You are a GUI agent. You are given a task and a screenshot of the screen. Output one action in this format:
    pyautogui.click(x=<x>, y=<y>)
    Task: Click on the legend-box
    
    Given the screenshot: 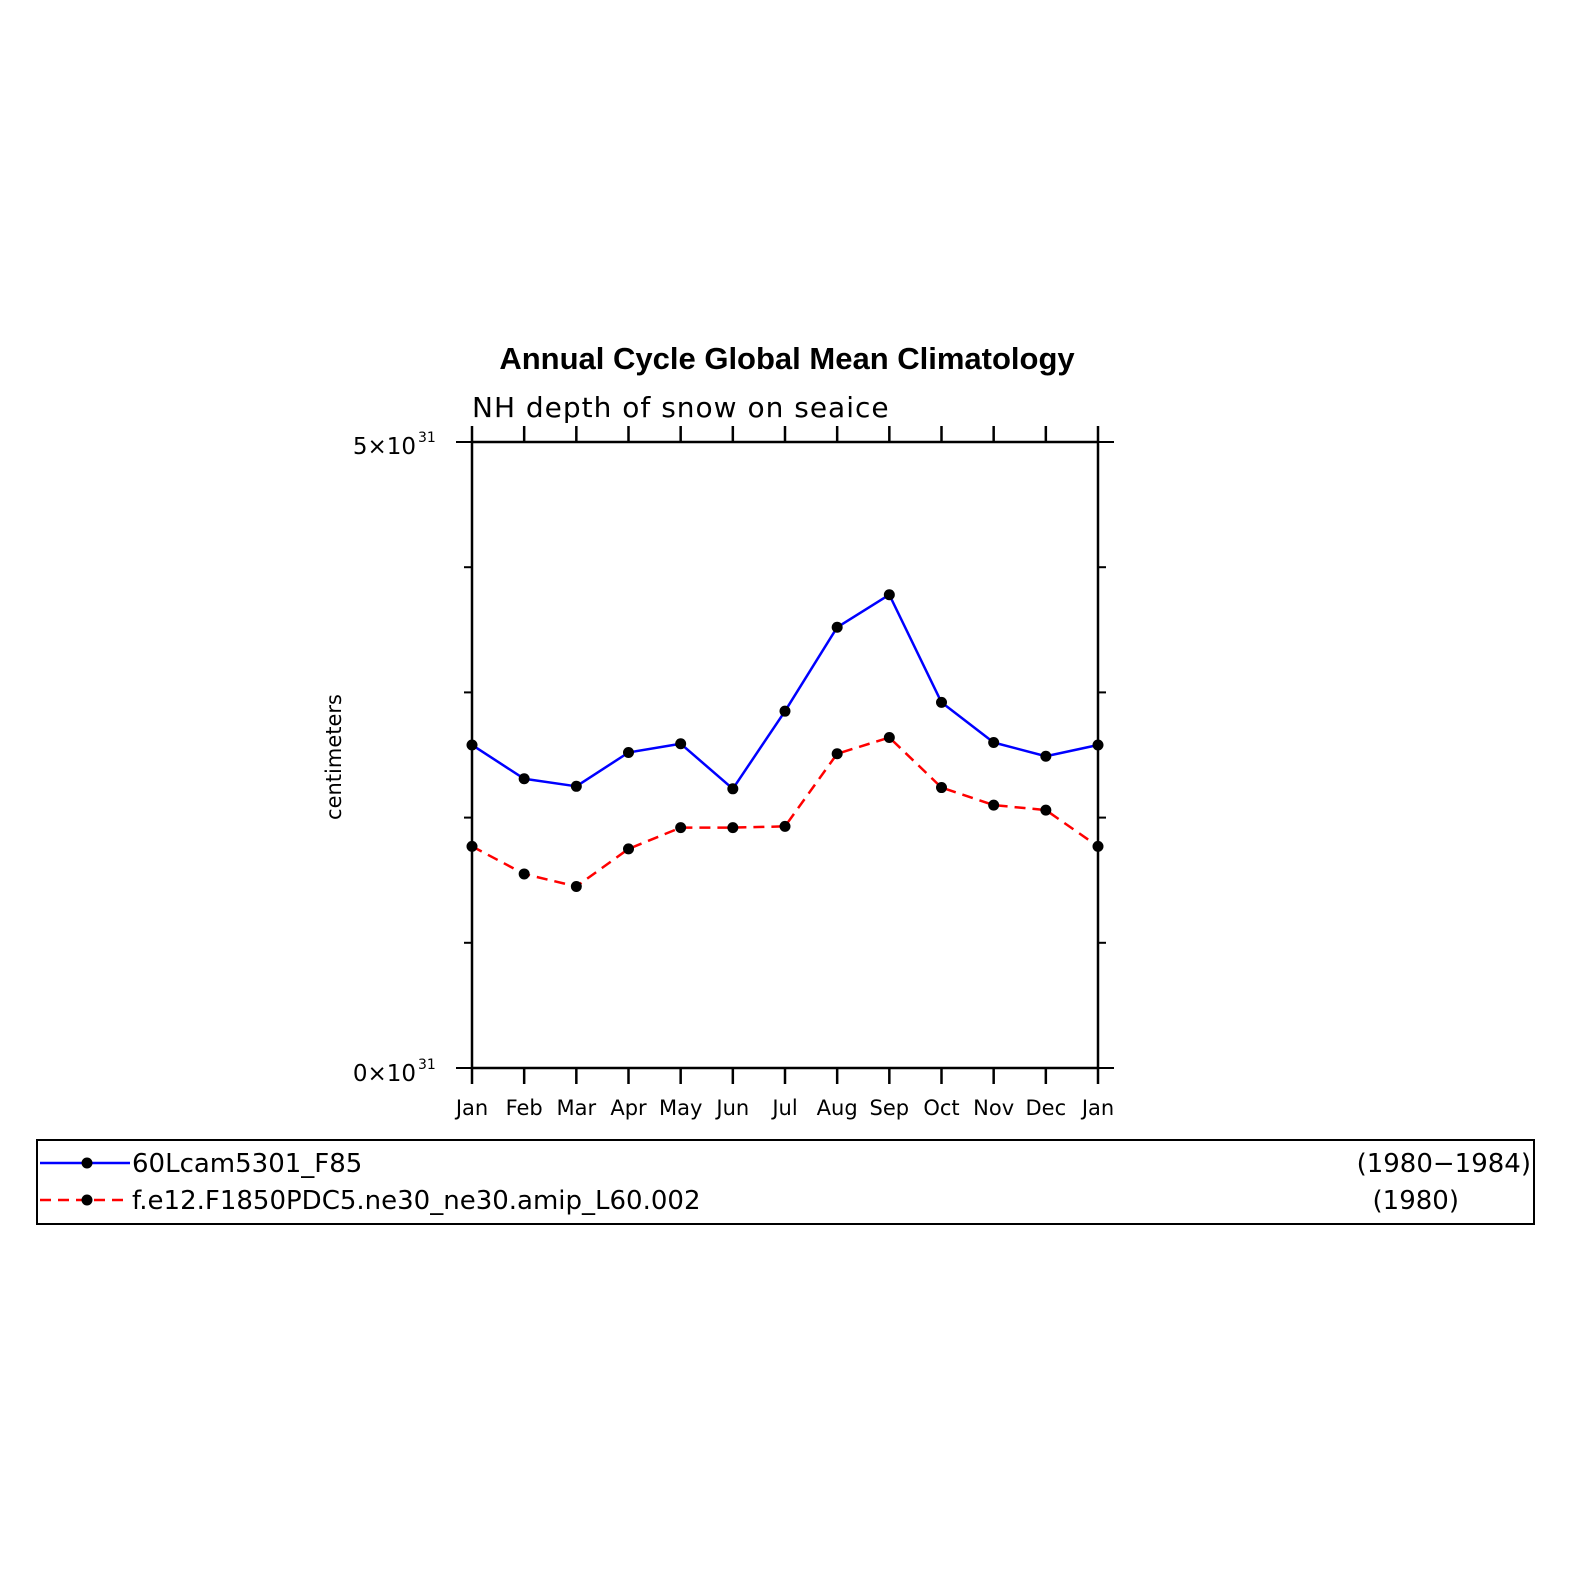 What is the action you would take?
    pyautogui.click(x=785, y=1182)
    